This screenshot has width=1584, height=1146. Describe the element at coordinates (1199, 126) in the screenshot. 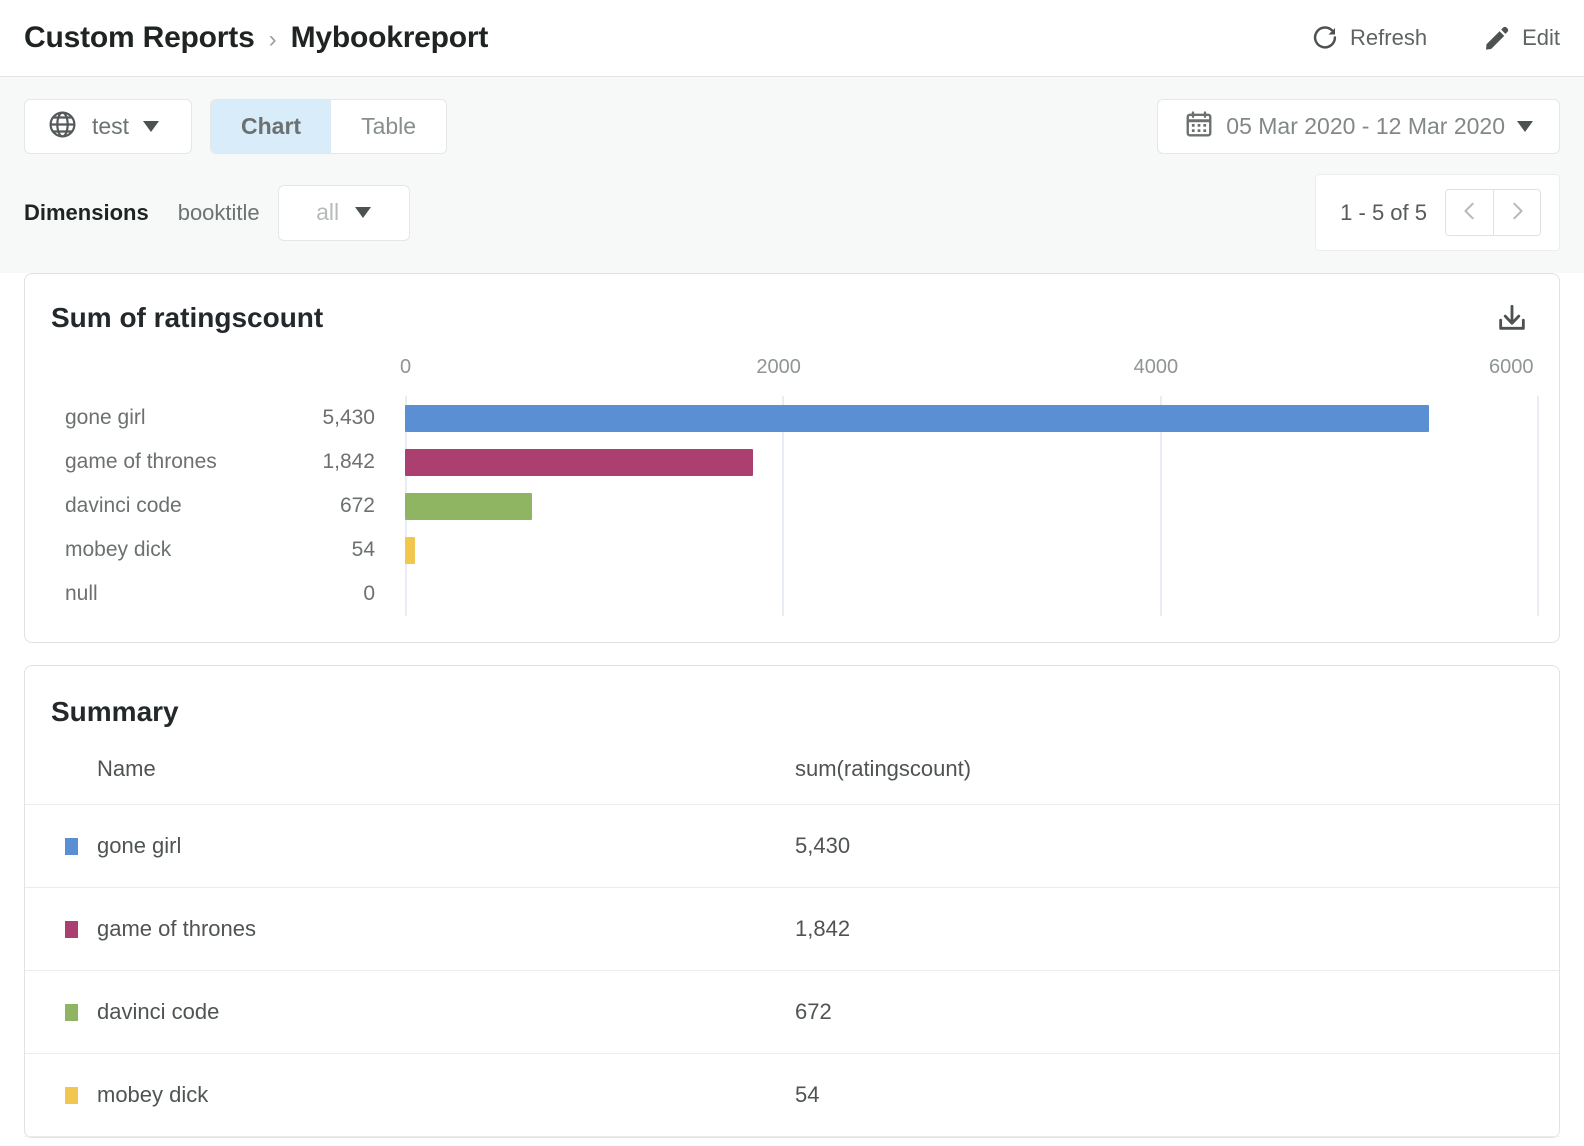

I see `calendar-icon` at that location.